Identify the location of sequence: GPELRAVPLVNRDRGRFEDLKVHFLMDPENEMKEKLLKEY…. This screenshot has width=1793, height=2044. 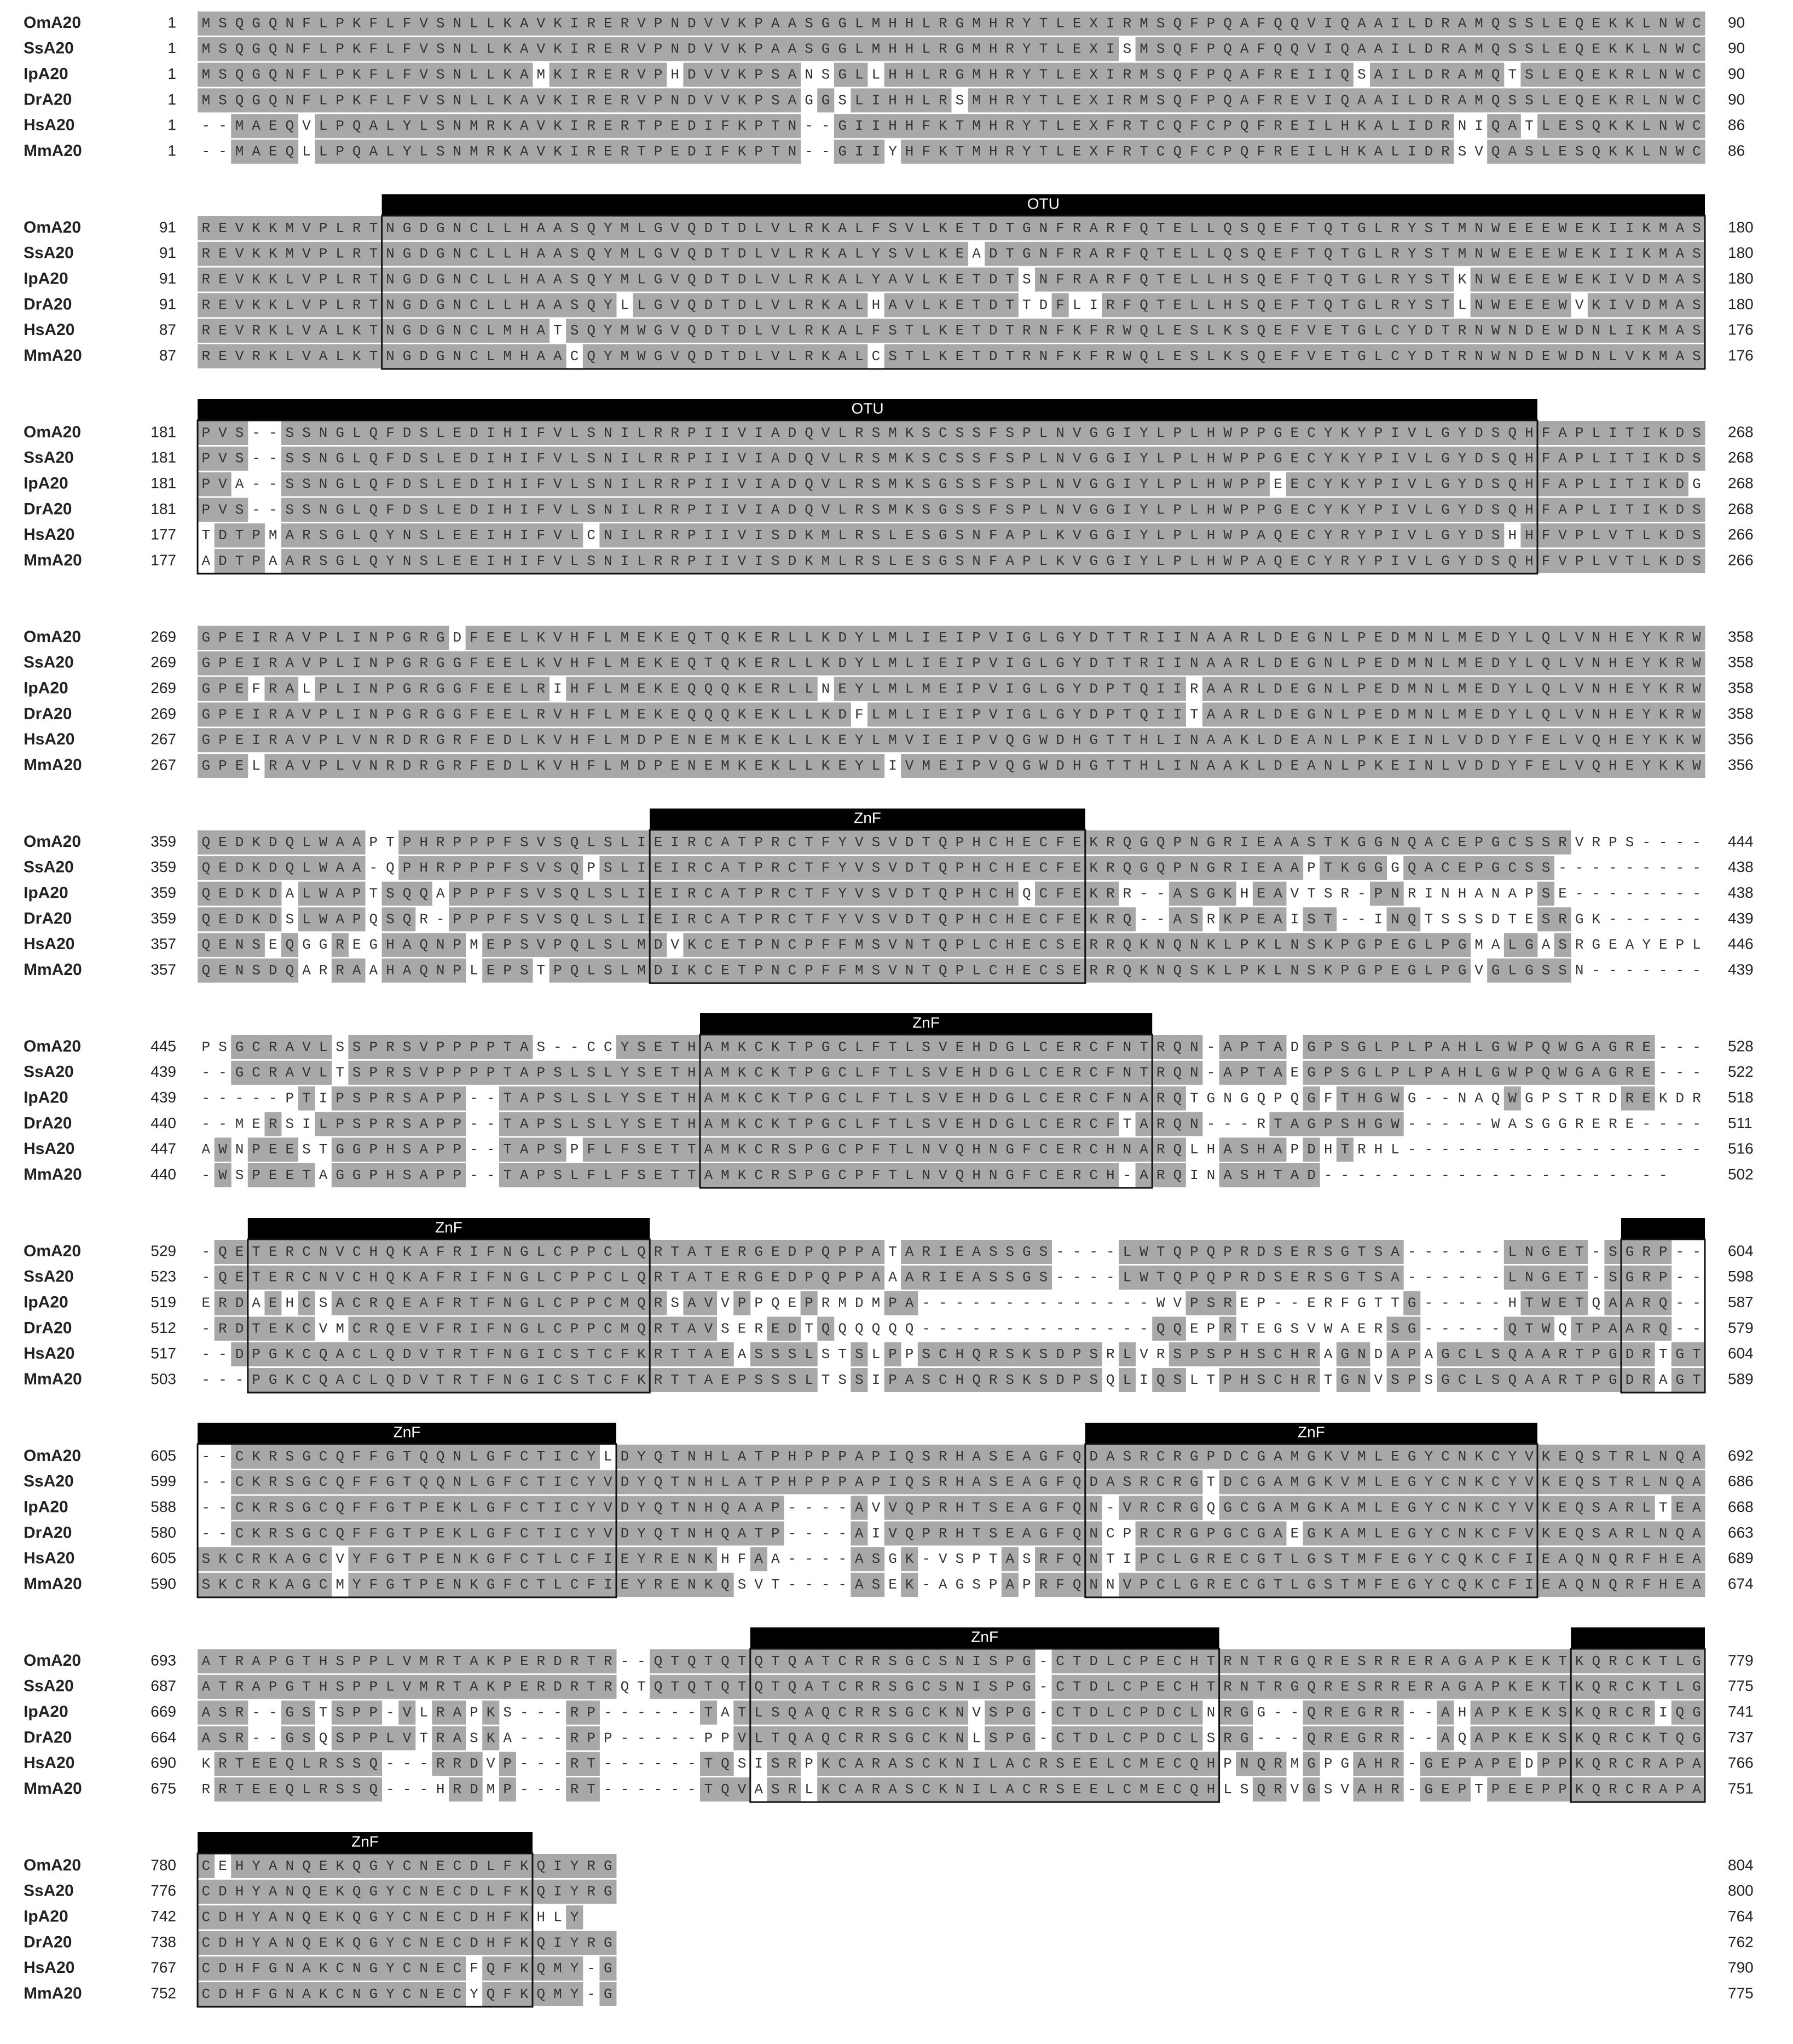
(956, 766).